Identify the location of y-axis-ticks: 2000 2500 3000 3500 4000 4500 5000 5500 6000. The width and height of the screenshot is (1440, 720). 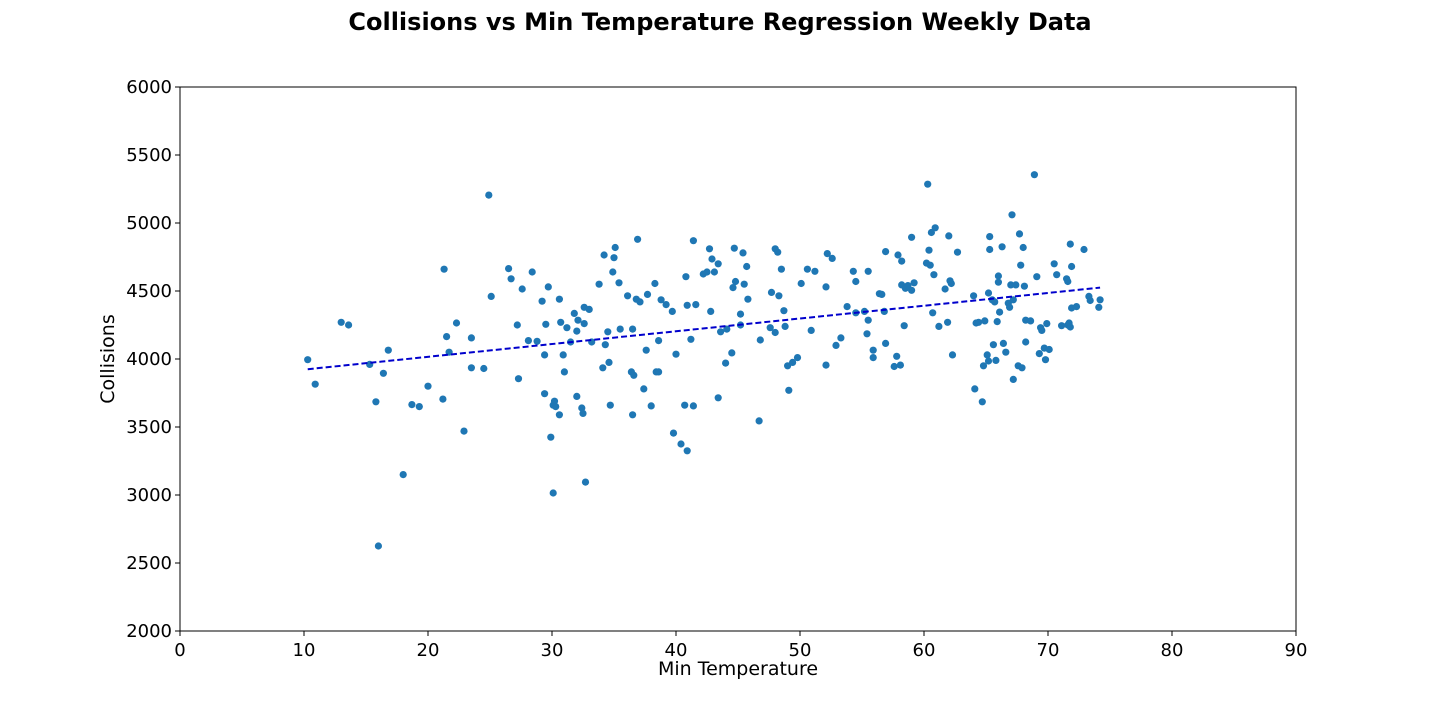
(153, 359).